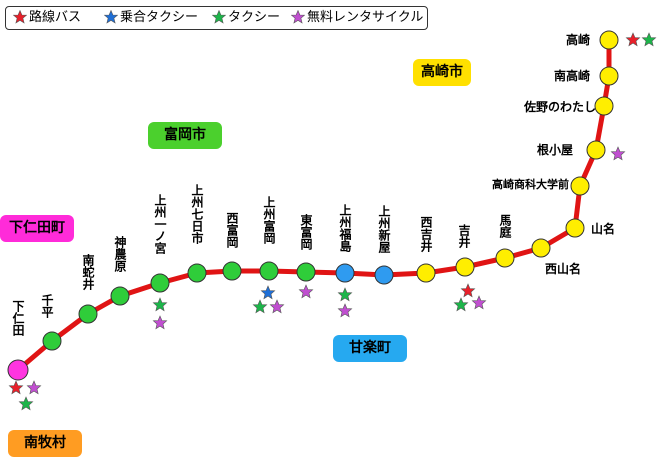 The width and height of the screenshot is (660, 467). I want to click on city-label-shimonita: 下仁田町, so click(37, 228).